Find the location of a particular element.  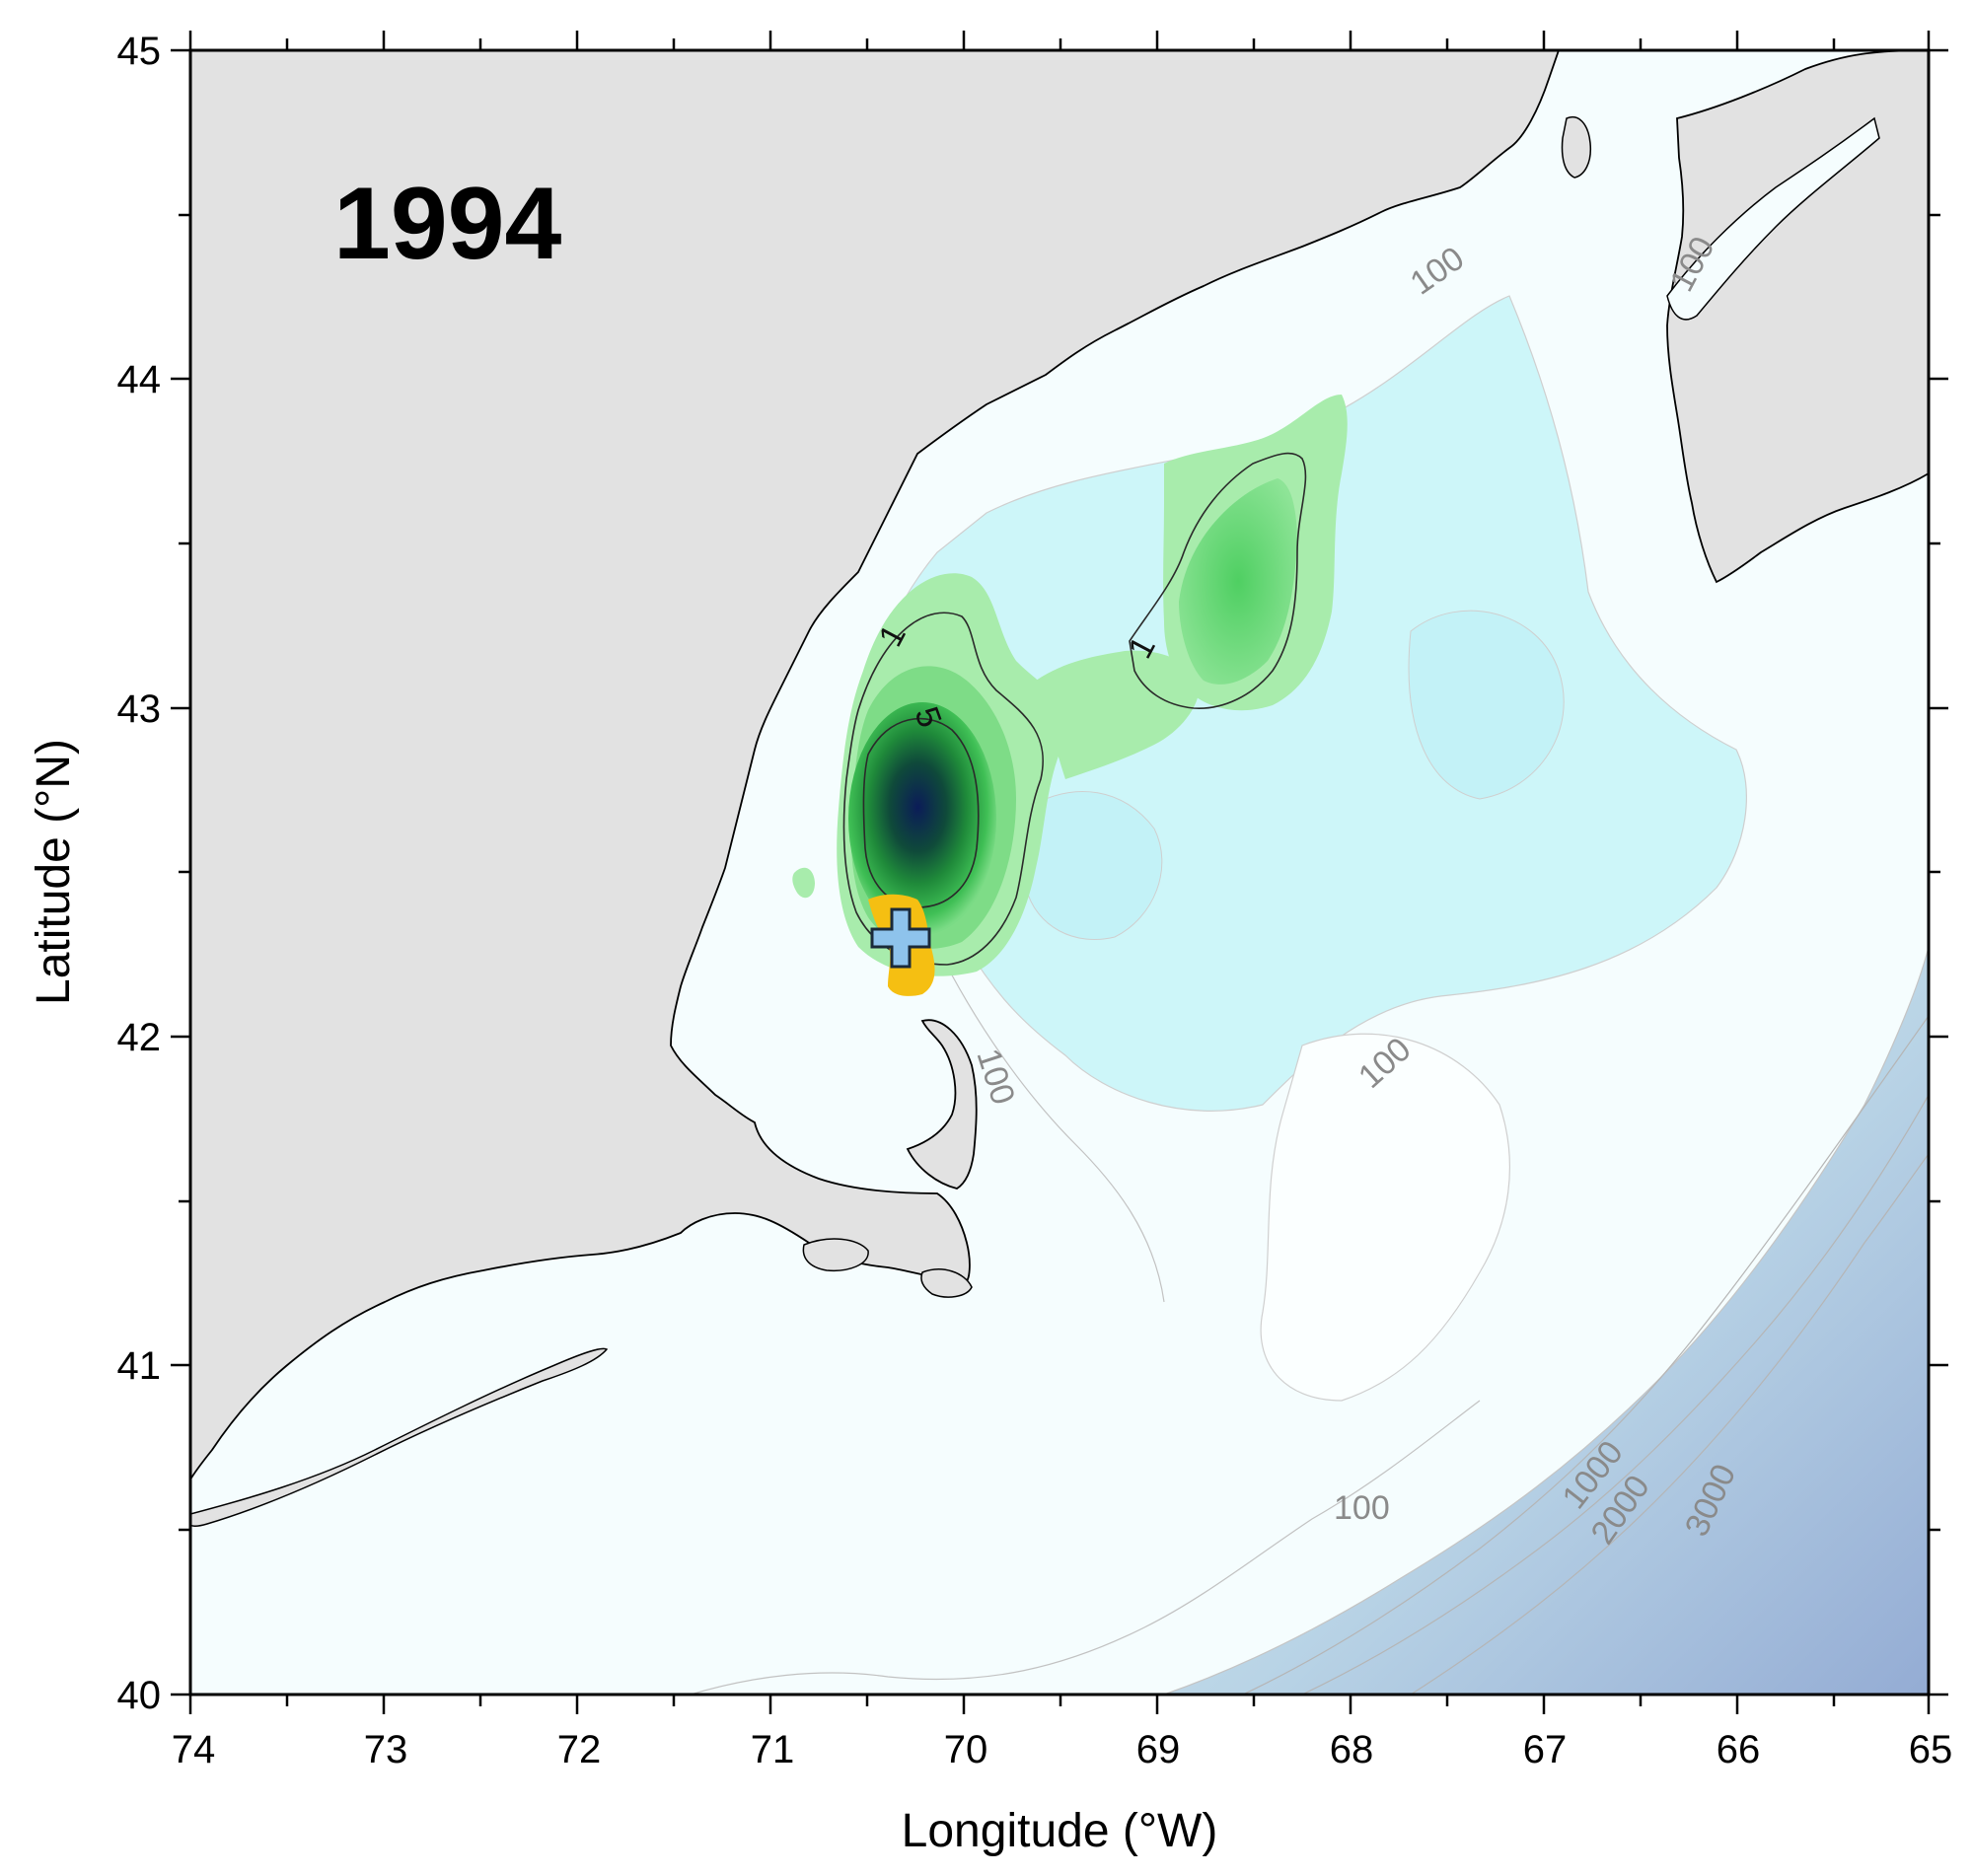

y-tick-label: 45 is located at coordinates (140, 51).